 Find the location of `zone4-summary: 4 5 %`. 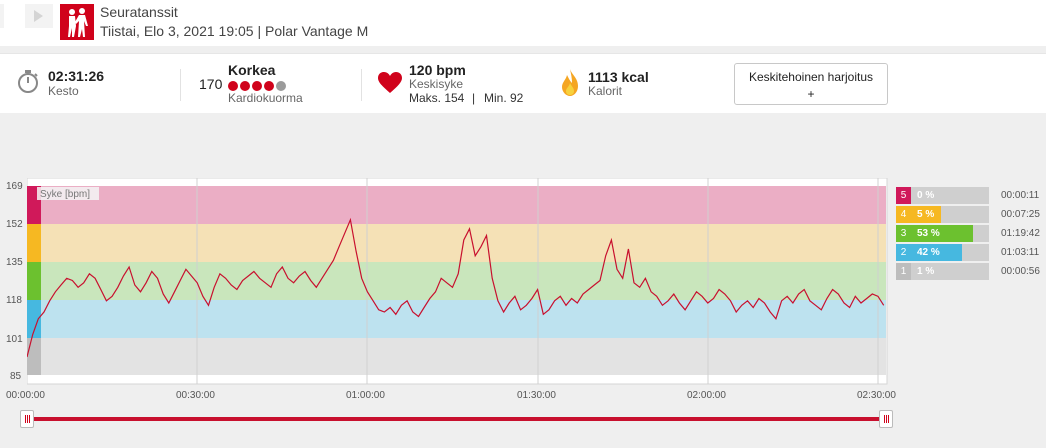

zone4-summary: 4 5 % is located at coordinates (946, 214).